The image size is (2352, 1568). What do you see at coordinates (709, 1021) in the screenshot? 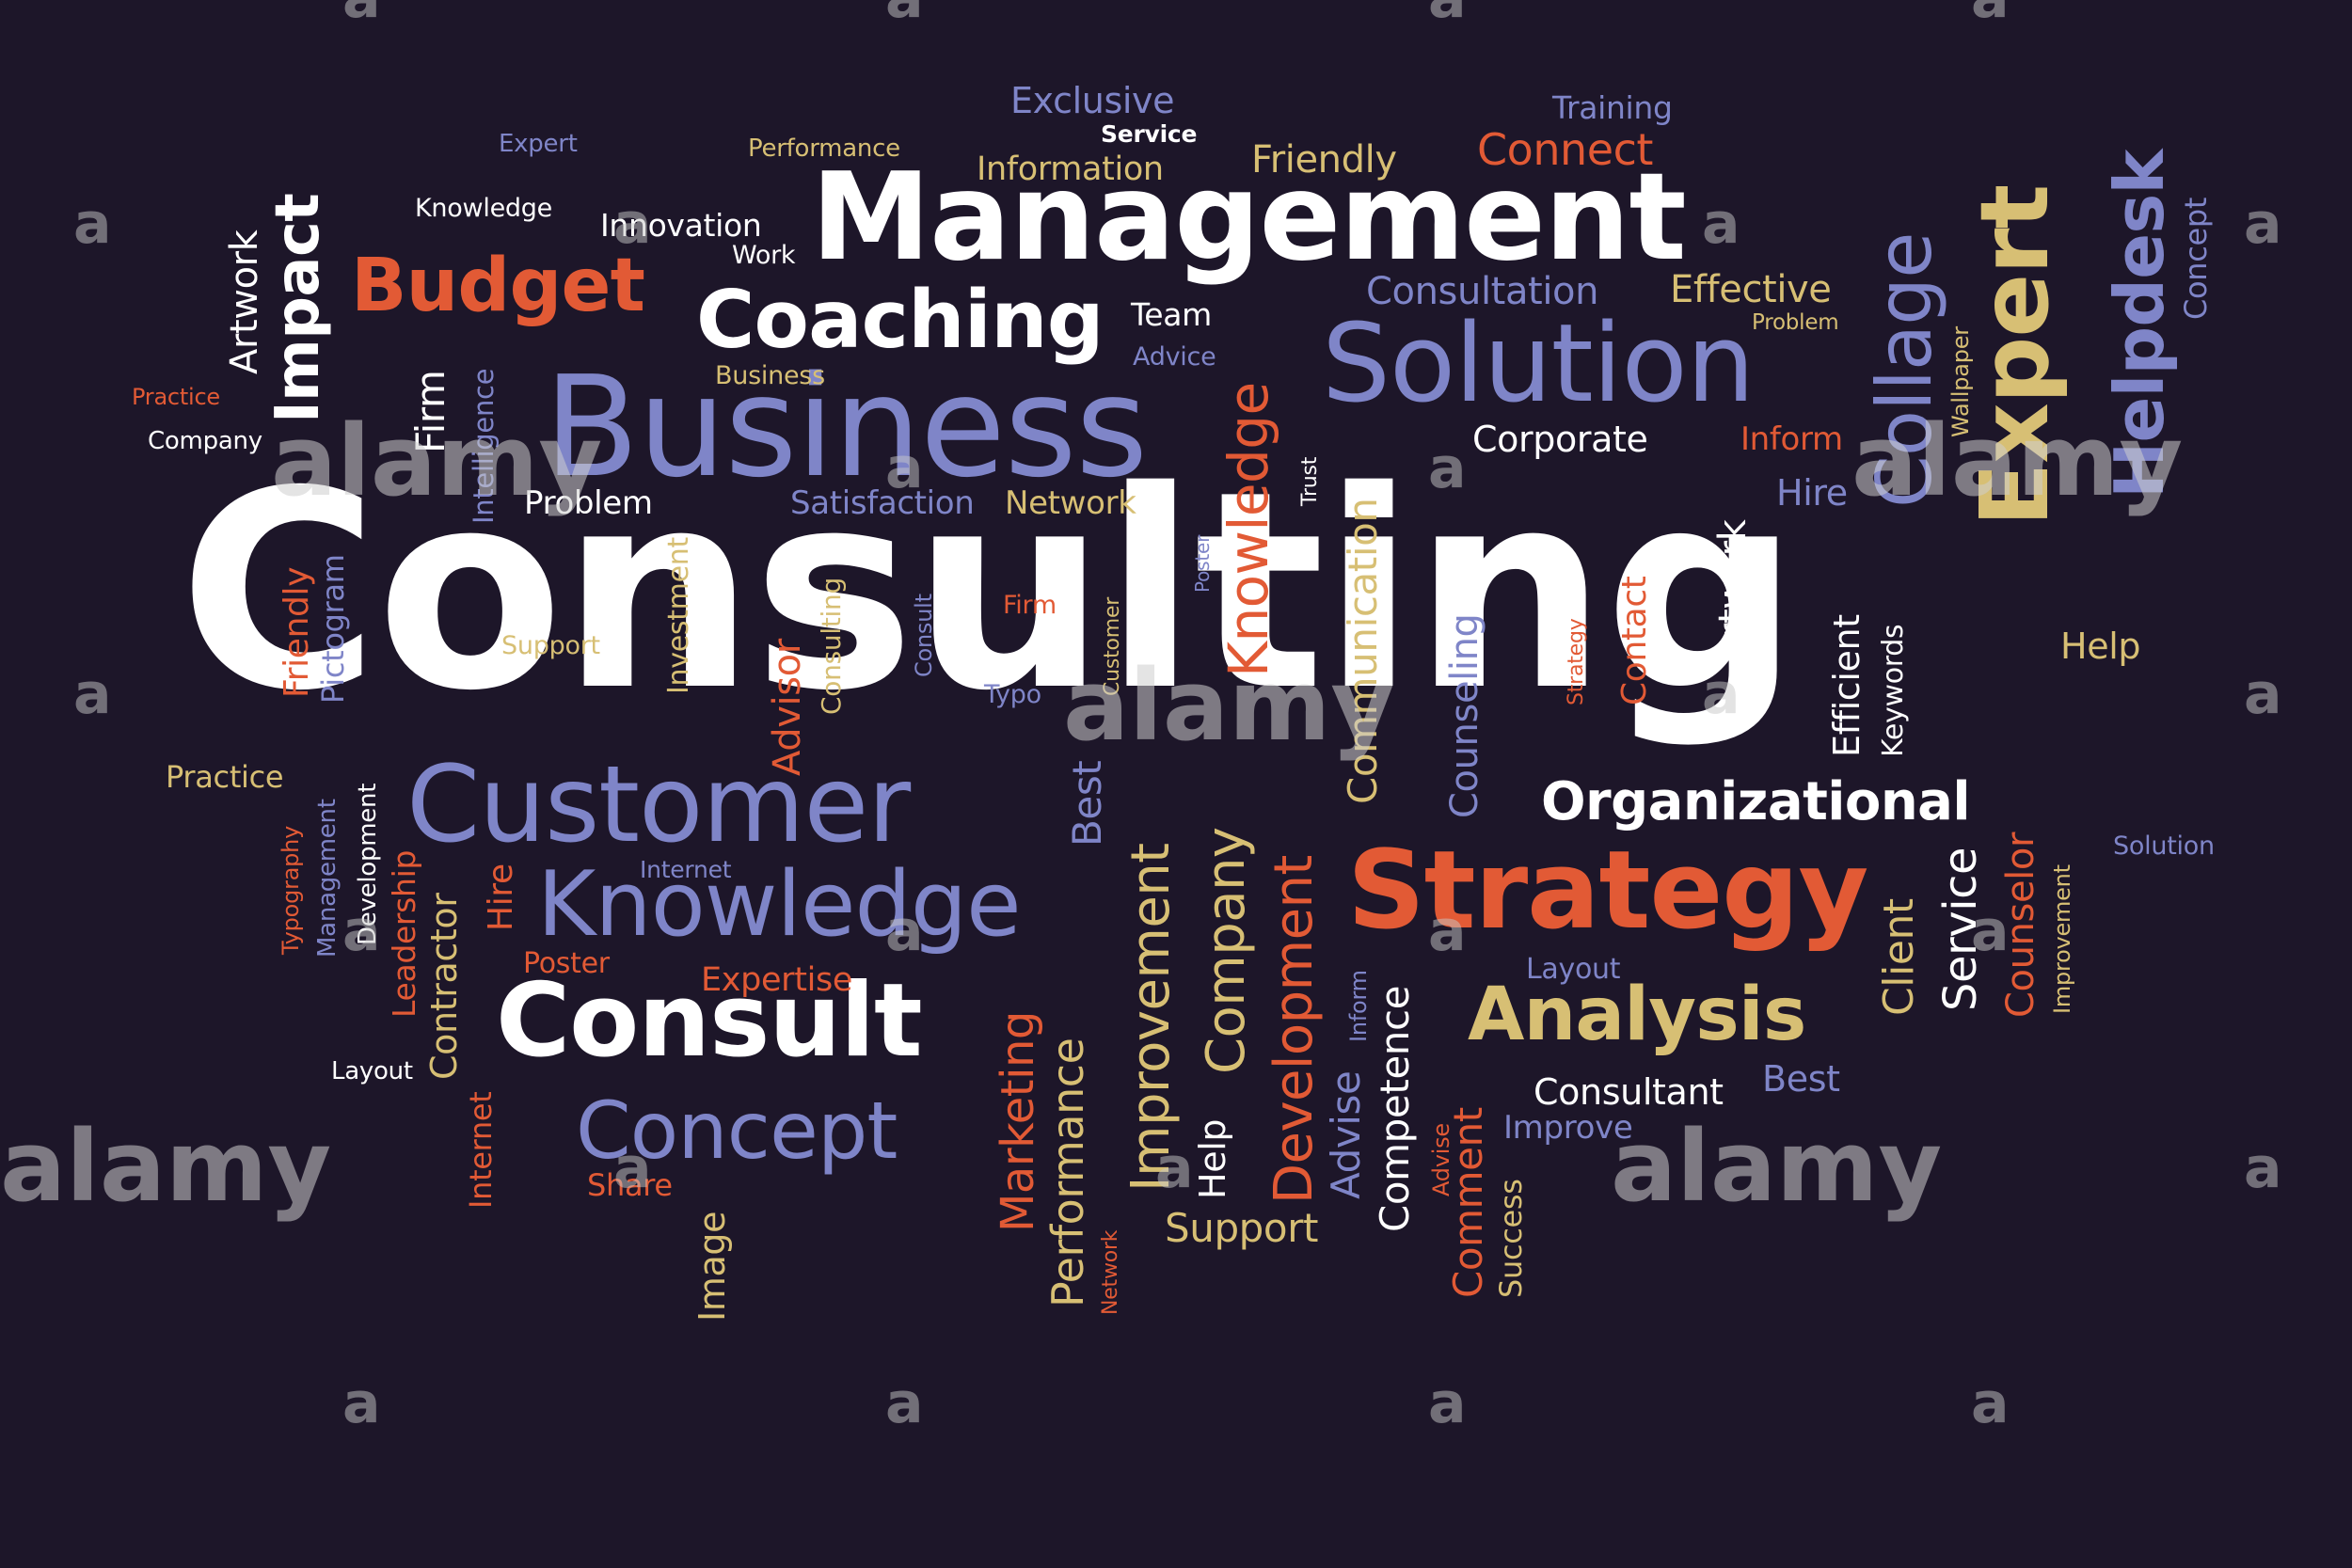
I see `word-consult: Consult` at bounding box center [709, 1021].